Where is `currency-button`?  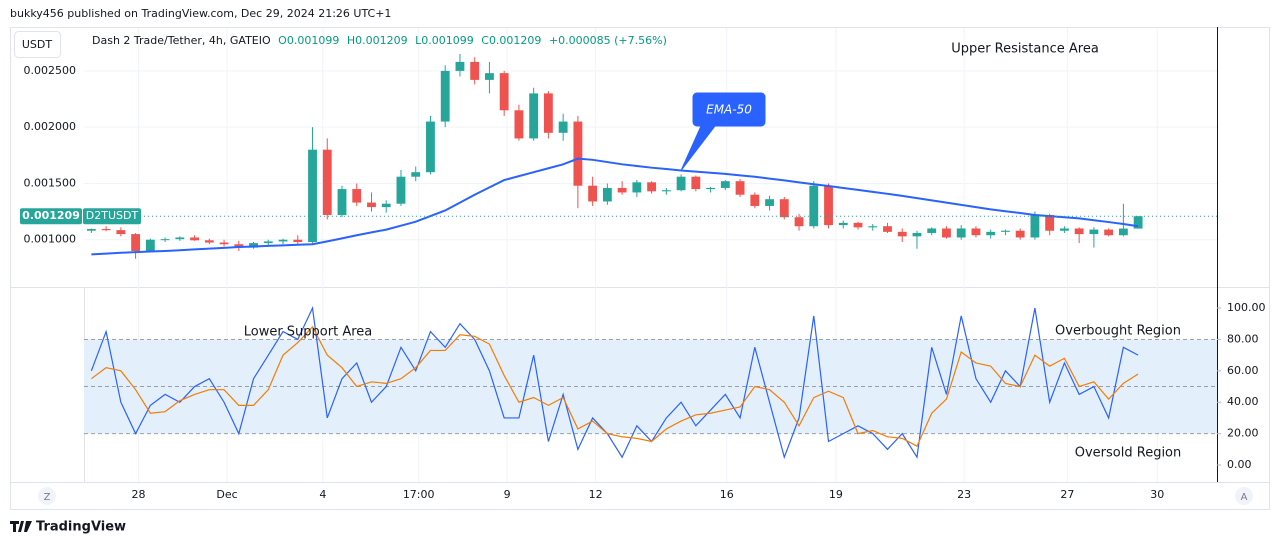 currency-button is located at coordinates (37, 44).